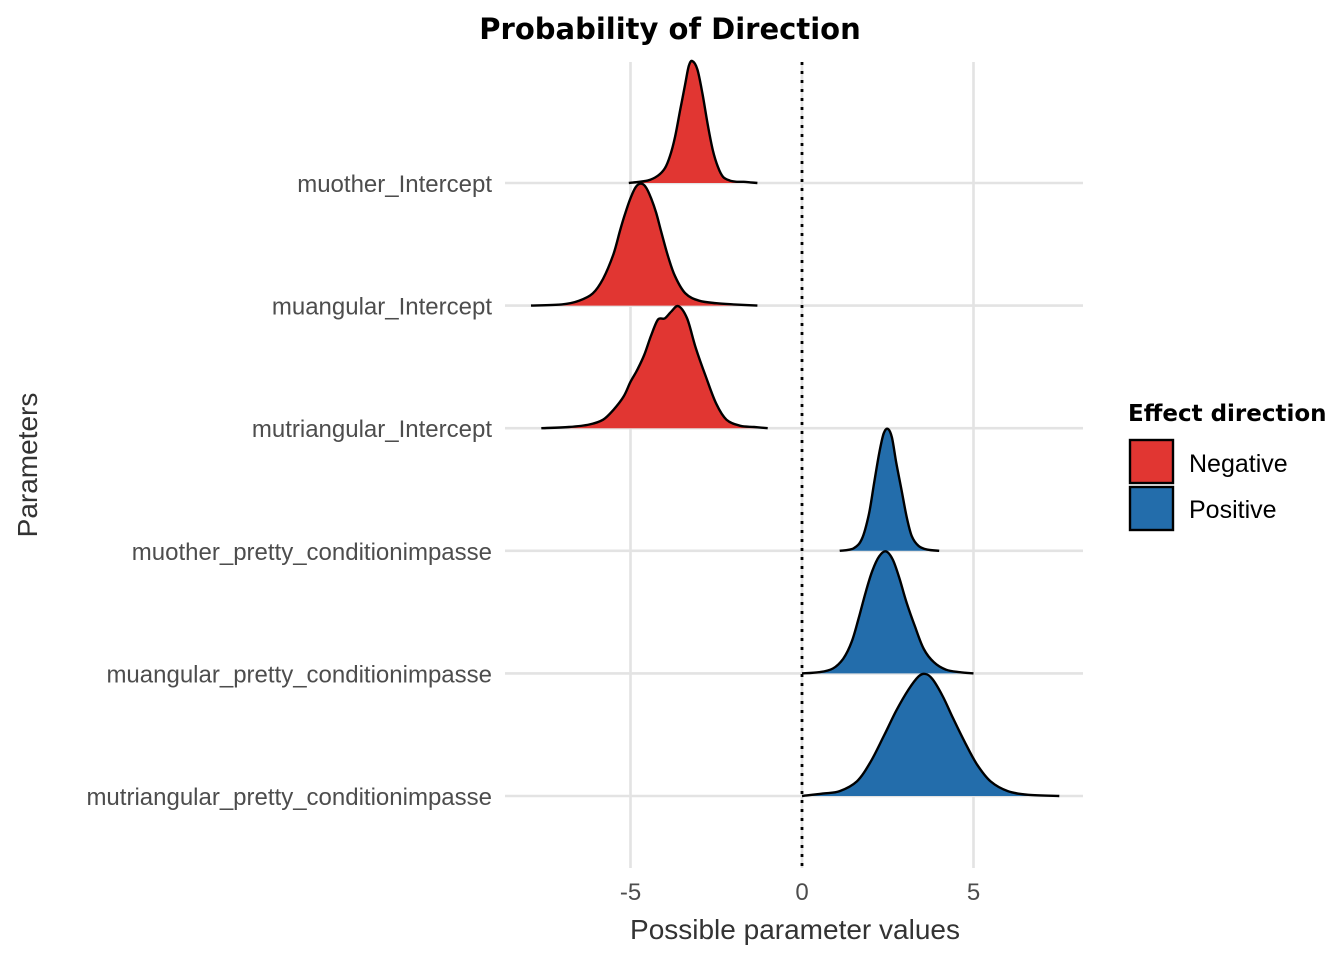  What do you see at coordinates (372, 429) in the screenshot?
I see `y-tick-label: mutriangular_Intercept` at bounding box center [372, 429].